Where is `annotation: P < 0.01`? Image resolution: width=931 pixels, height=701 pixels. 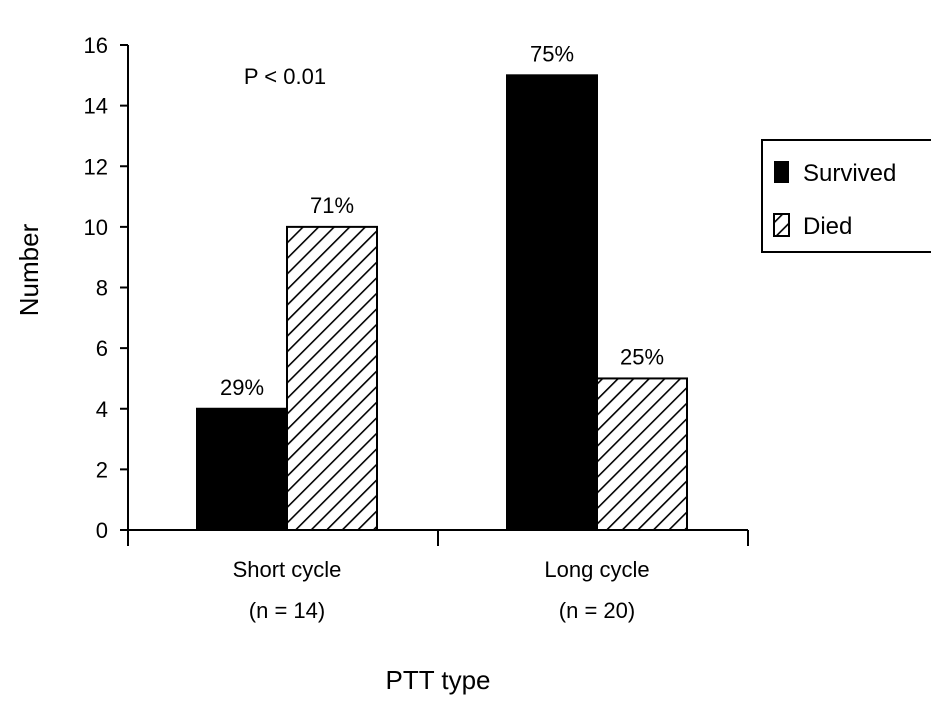 annotation: P < 0.01 is located at coordinates (285, 76).